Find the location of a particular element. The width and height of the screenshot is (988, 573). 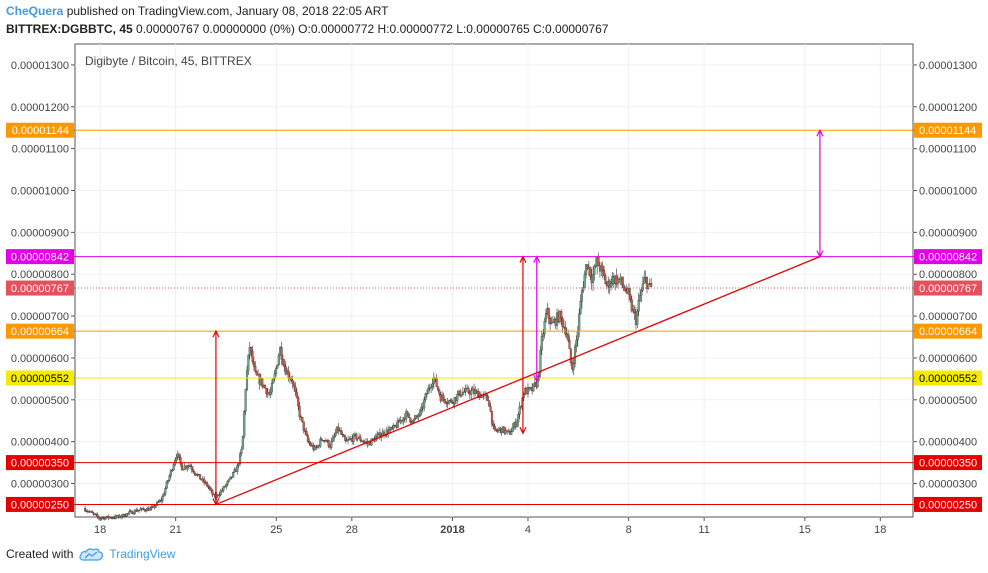

x-tick-label: 2018 is located at coordinates (452, 530).